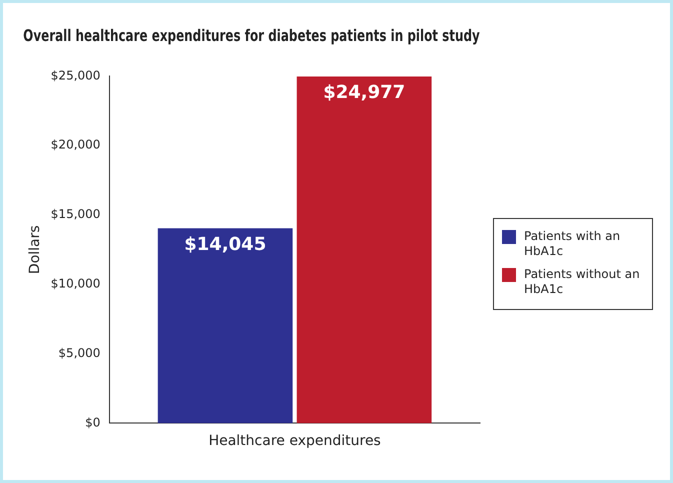  I want to click on legend-label: Patients with an HbA1c, so click(573, 244).